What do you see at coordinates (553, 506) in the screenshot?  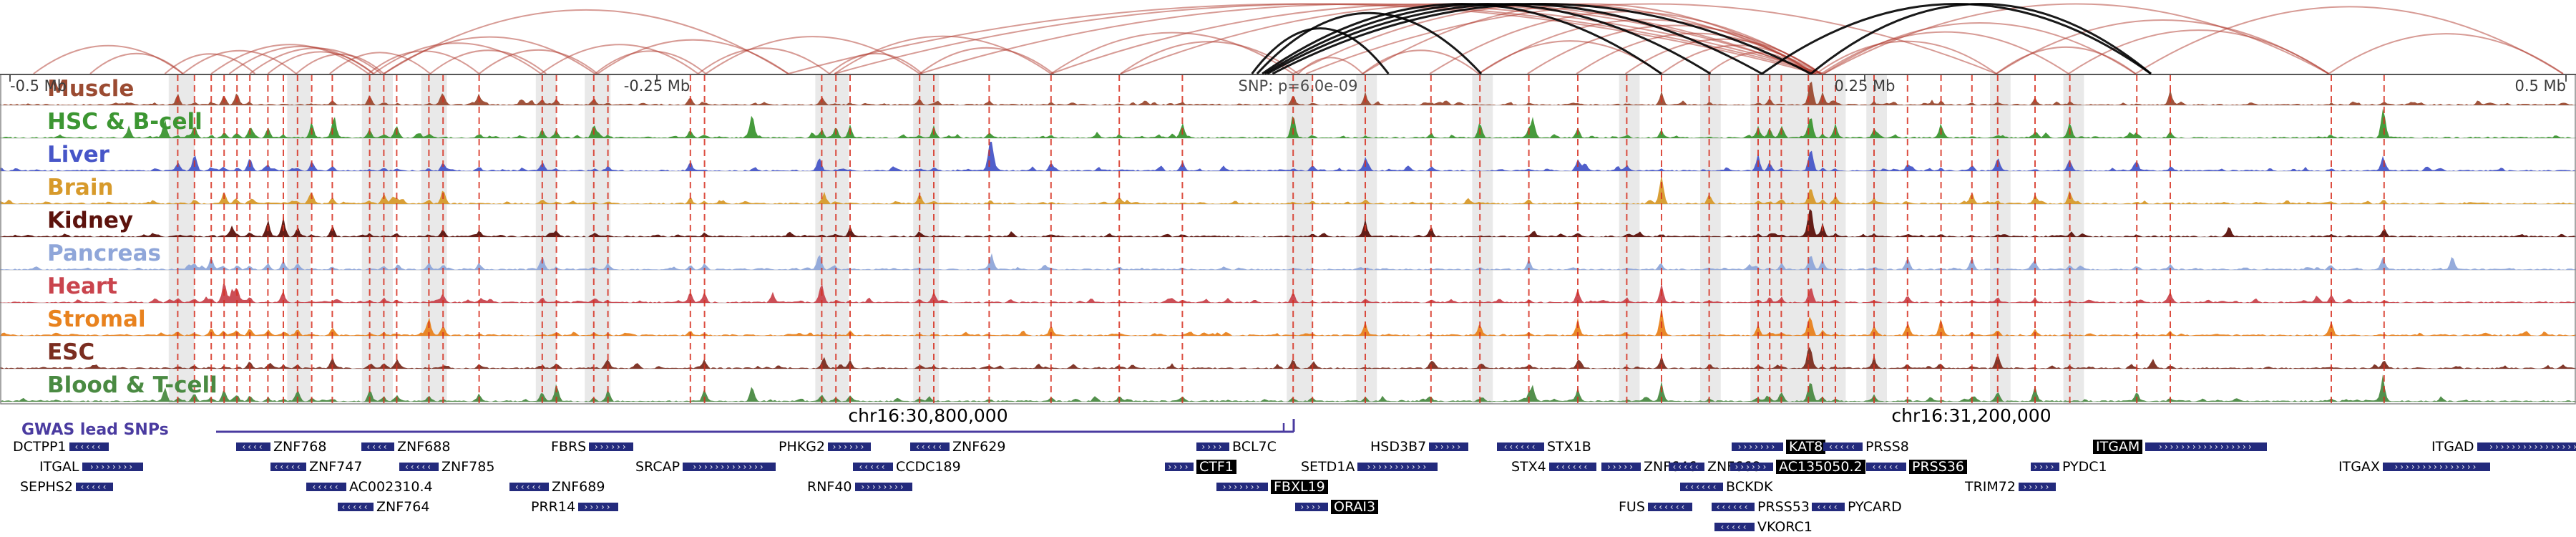 I see `gene-label: PRR14` at bounding box center [553, 506].